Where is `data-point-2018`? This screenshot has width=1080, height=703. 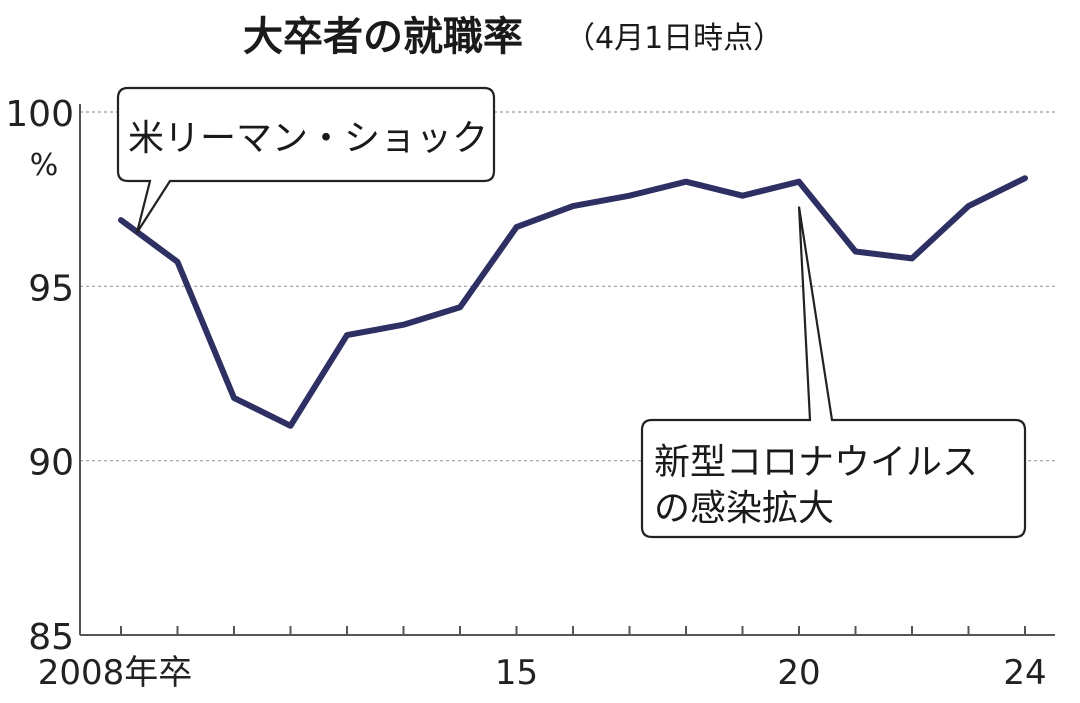
data-point-2018 is located at coordinates (686, 182).